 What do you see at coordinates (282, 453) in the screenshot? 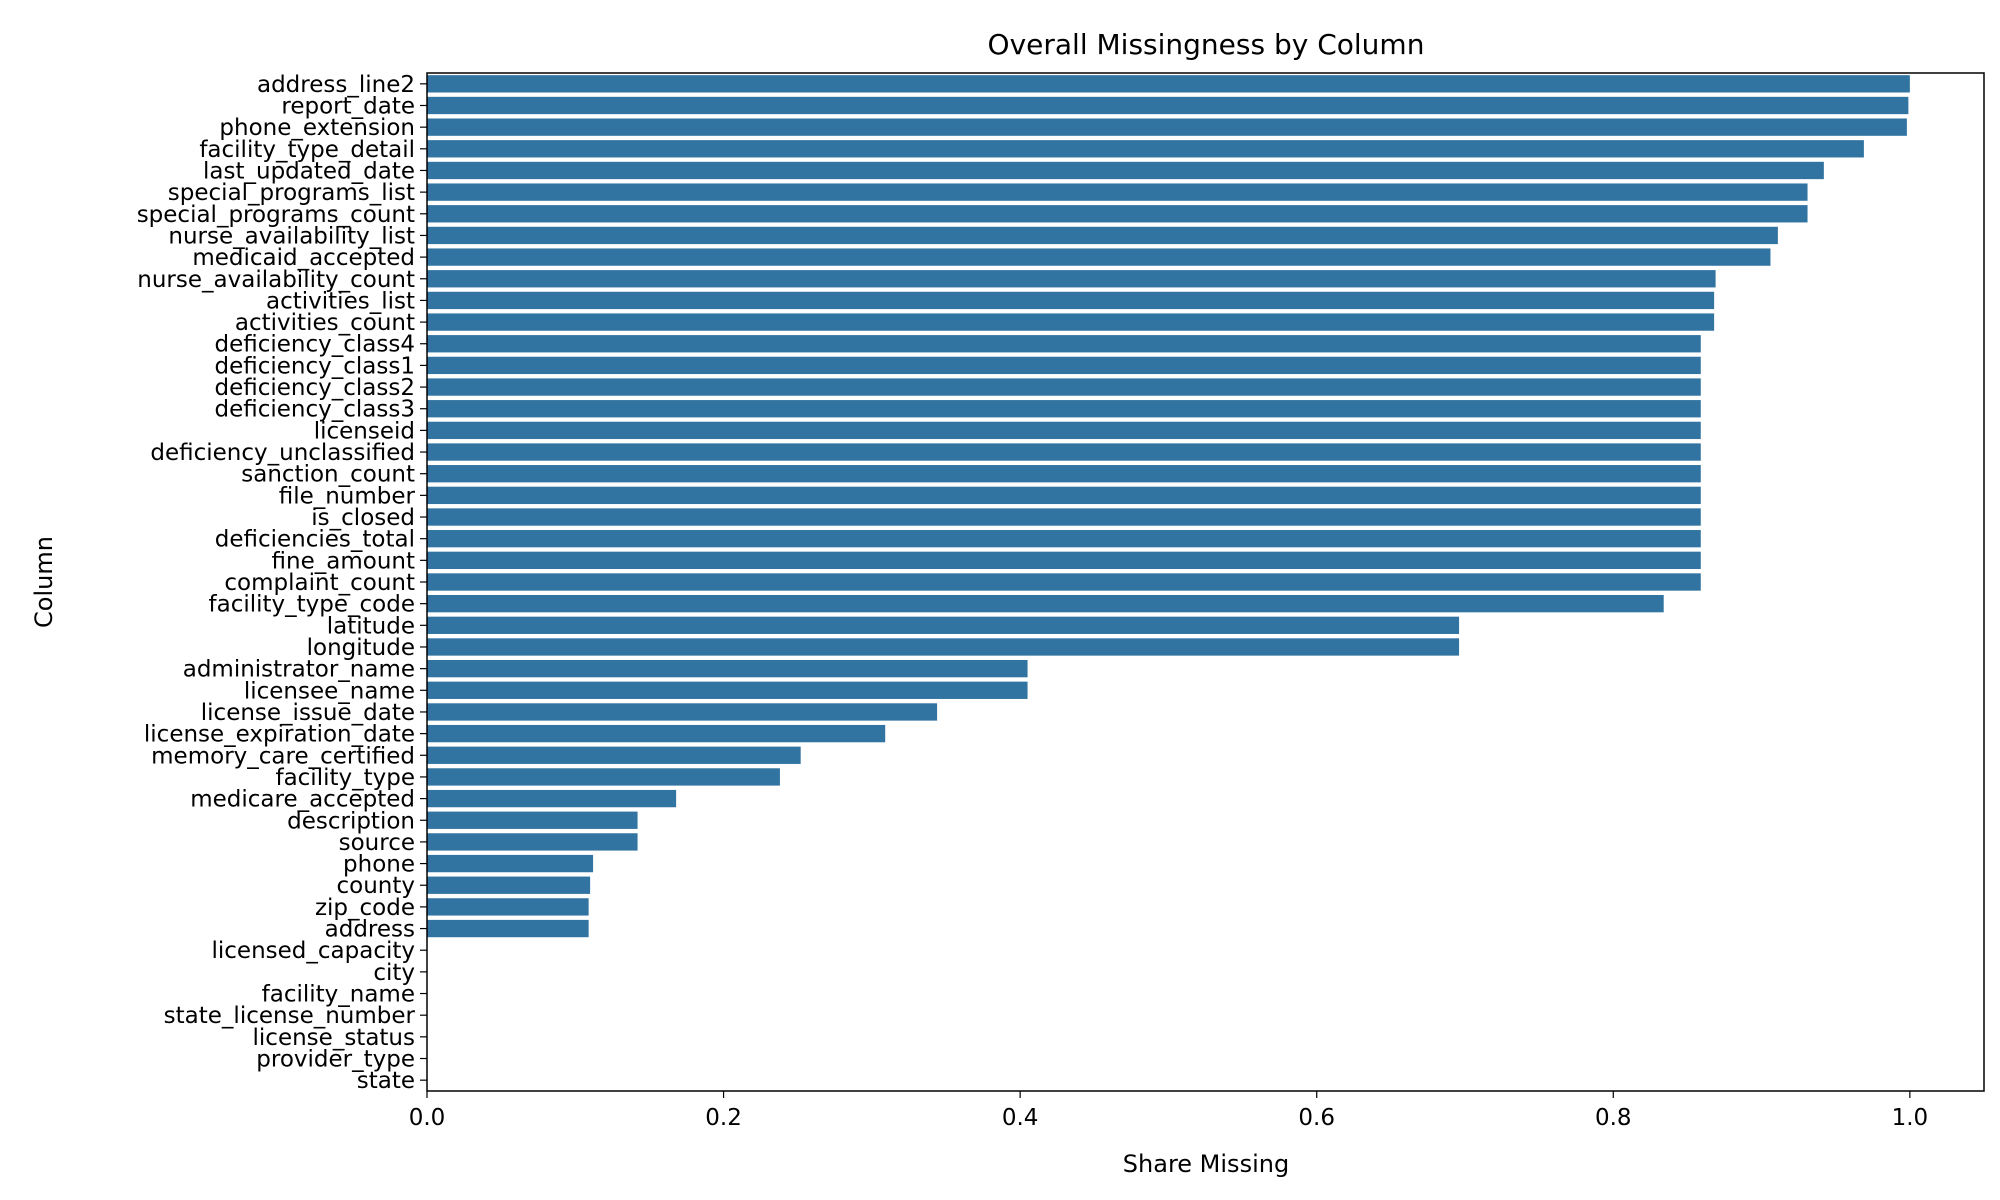
I see `y-tick-label: deficiency_unclassified` at bounding box center [282, 453].